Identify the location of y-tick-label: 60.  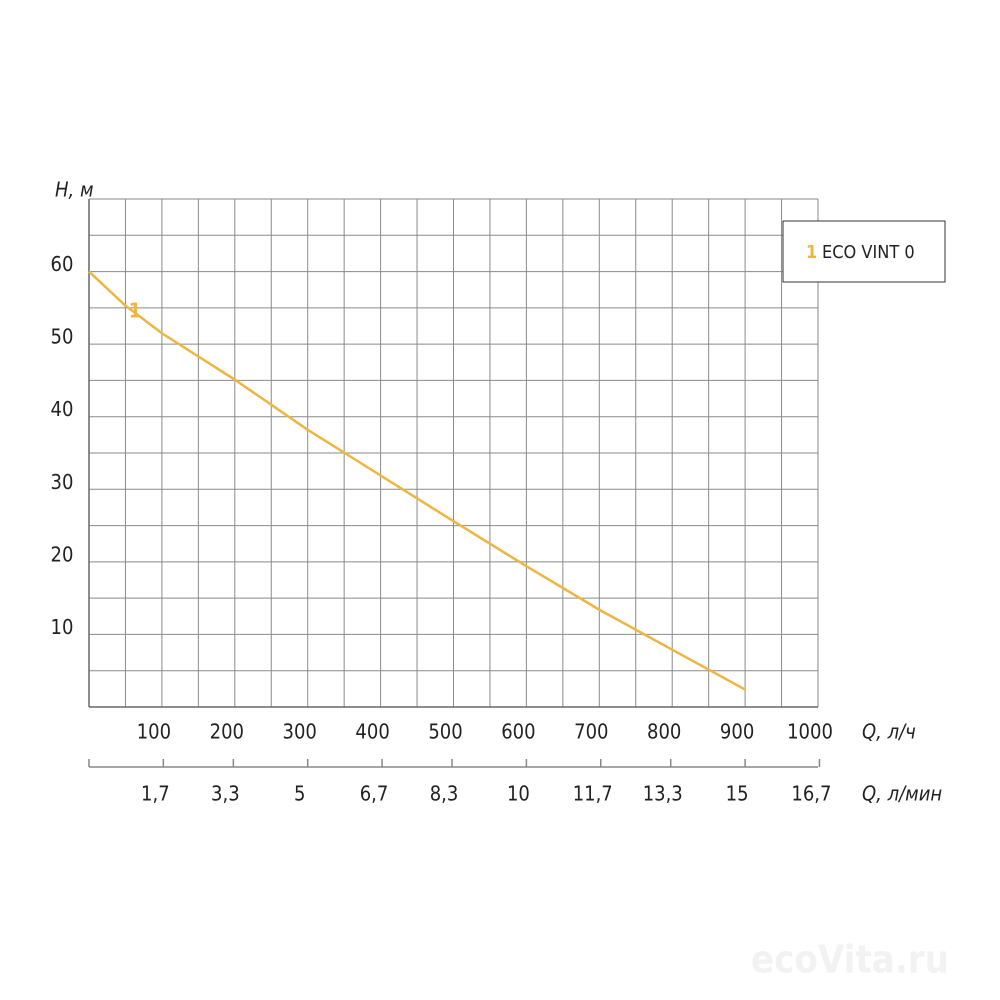
(62, 264).